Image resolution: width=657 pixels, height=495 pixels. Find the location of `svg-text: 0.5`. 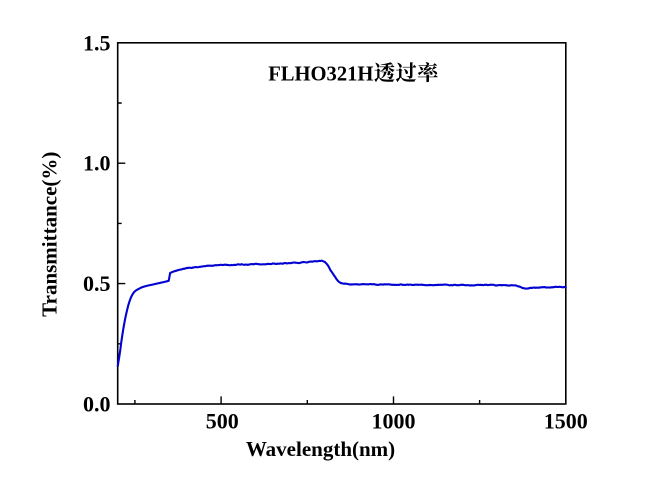

svg-text: 0.5 is located at coordinates (97, 283).